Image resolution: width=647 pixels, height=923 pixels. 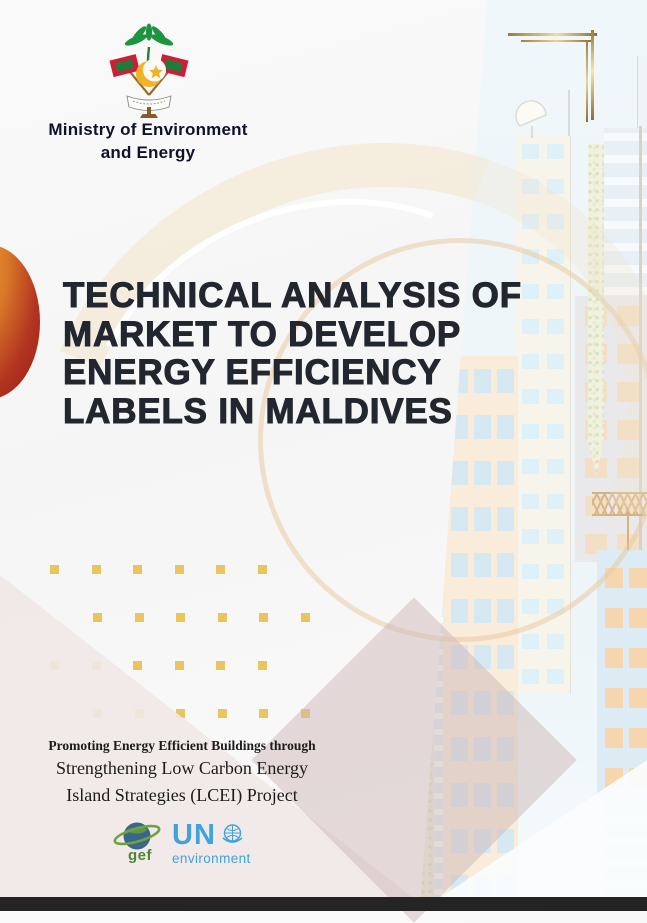 I want to click on orange-half-circle, so click(x=20, y=322).